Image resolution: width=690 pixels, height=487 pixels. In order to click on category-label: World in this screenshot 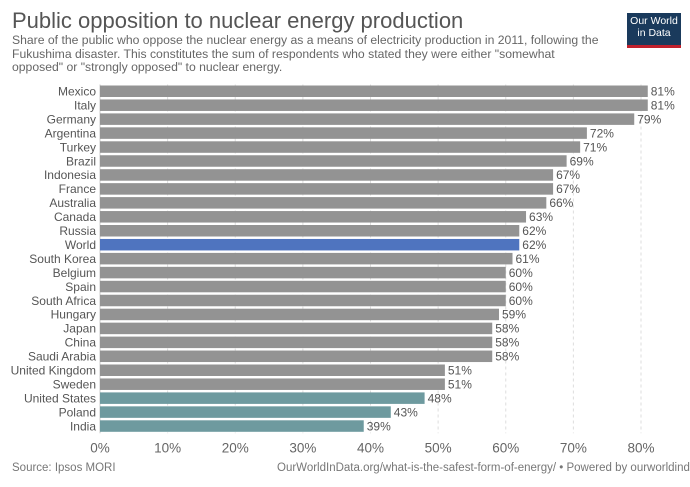, I will do `click(80, 245)`.